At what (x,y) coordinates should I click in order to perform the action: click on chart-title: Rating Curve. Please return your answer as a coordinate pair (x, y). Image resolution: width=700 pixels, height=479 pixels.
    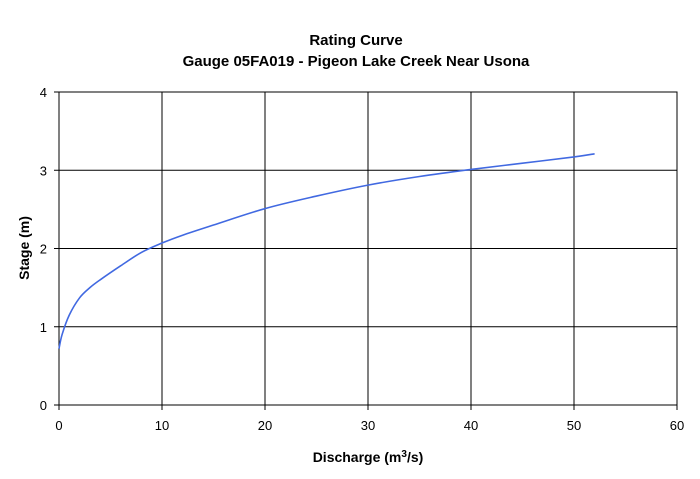
    Looking at the image, I should click on (355, 40).